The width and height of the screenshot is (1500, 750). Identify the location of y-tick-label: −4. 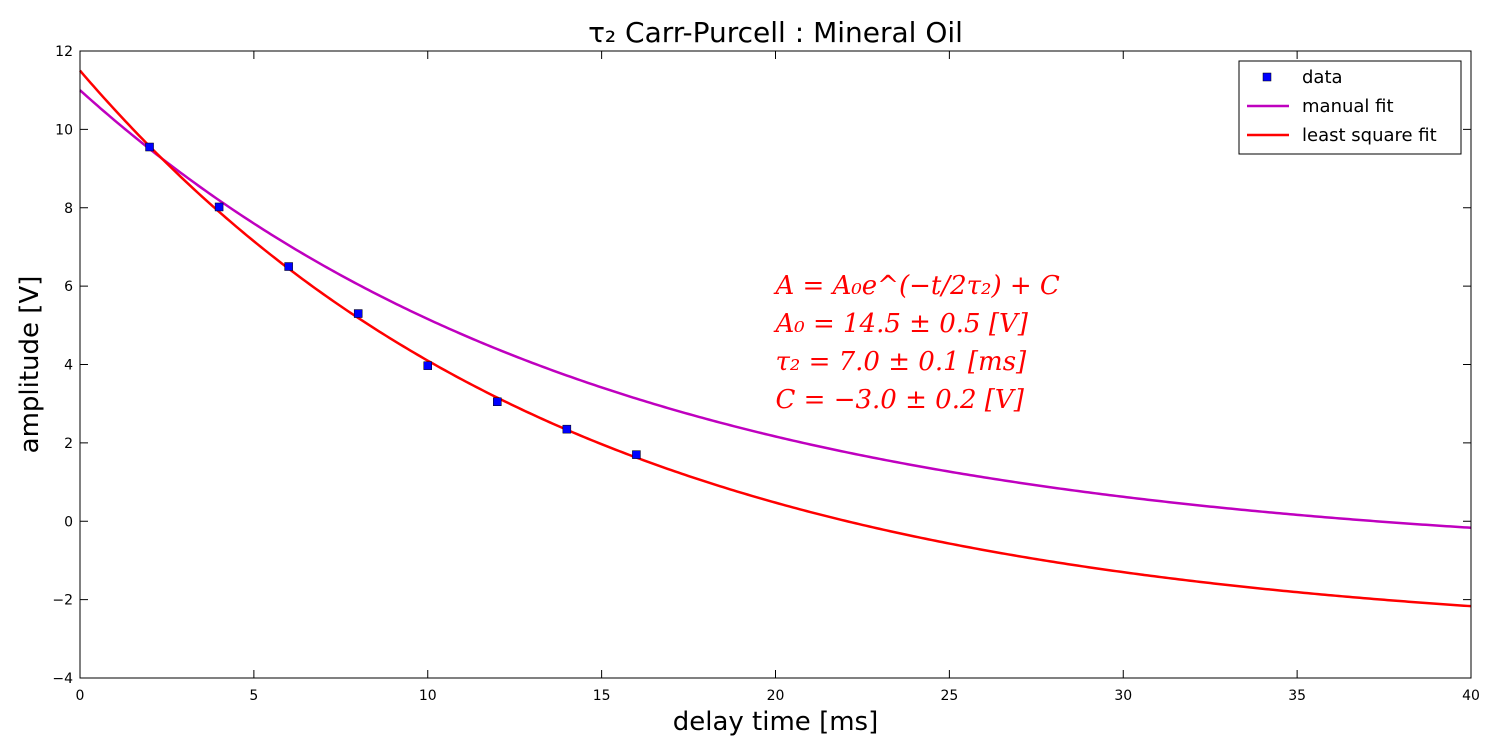
(62, 679).